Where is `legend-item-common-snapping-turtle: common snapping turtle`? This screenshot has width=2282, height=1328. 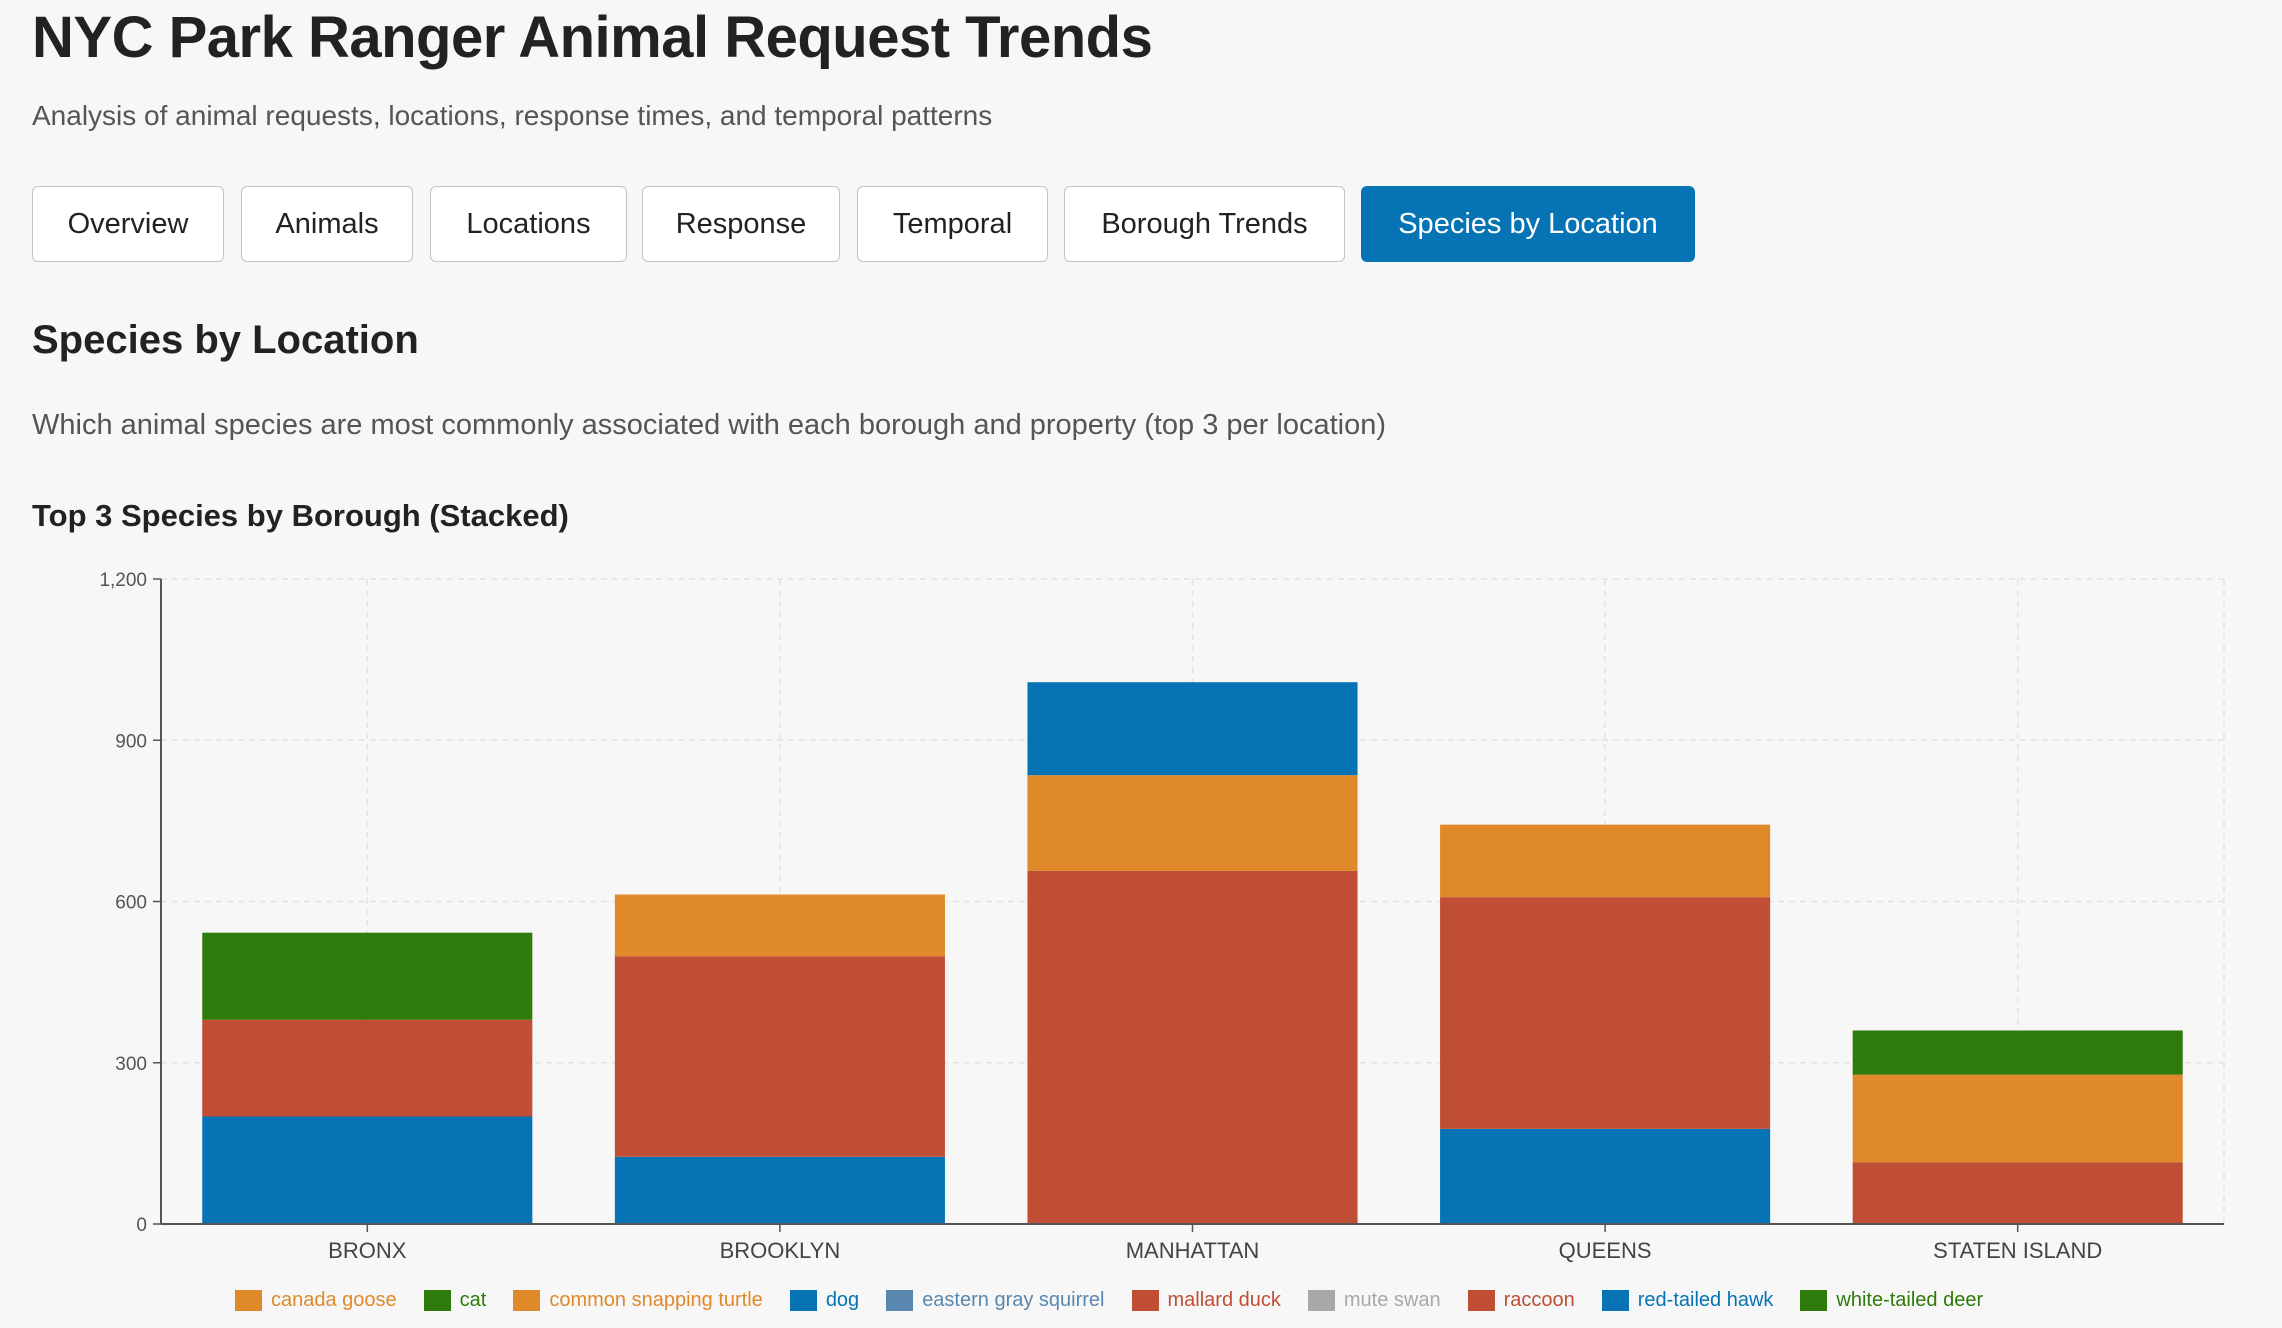 legend-item-common-snapping-turtle: common snapping turtle is located at coordinates (638, 1300).